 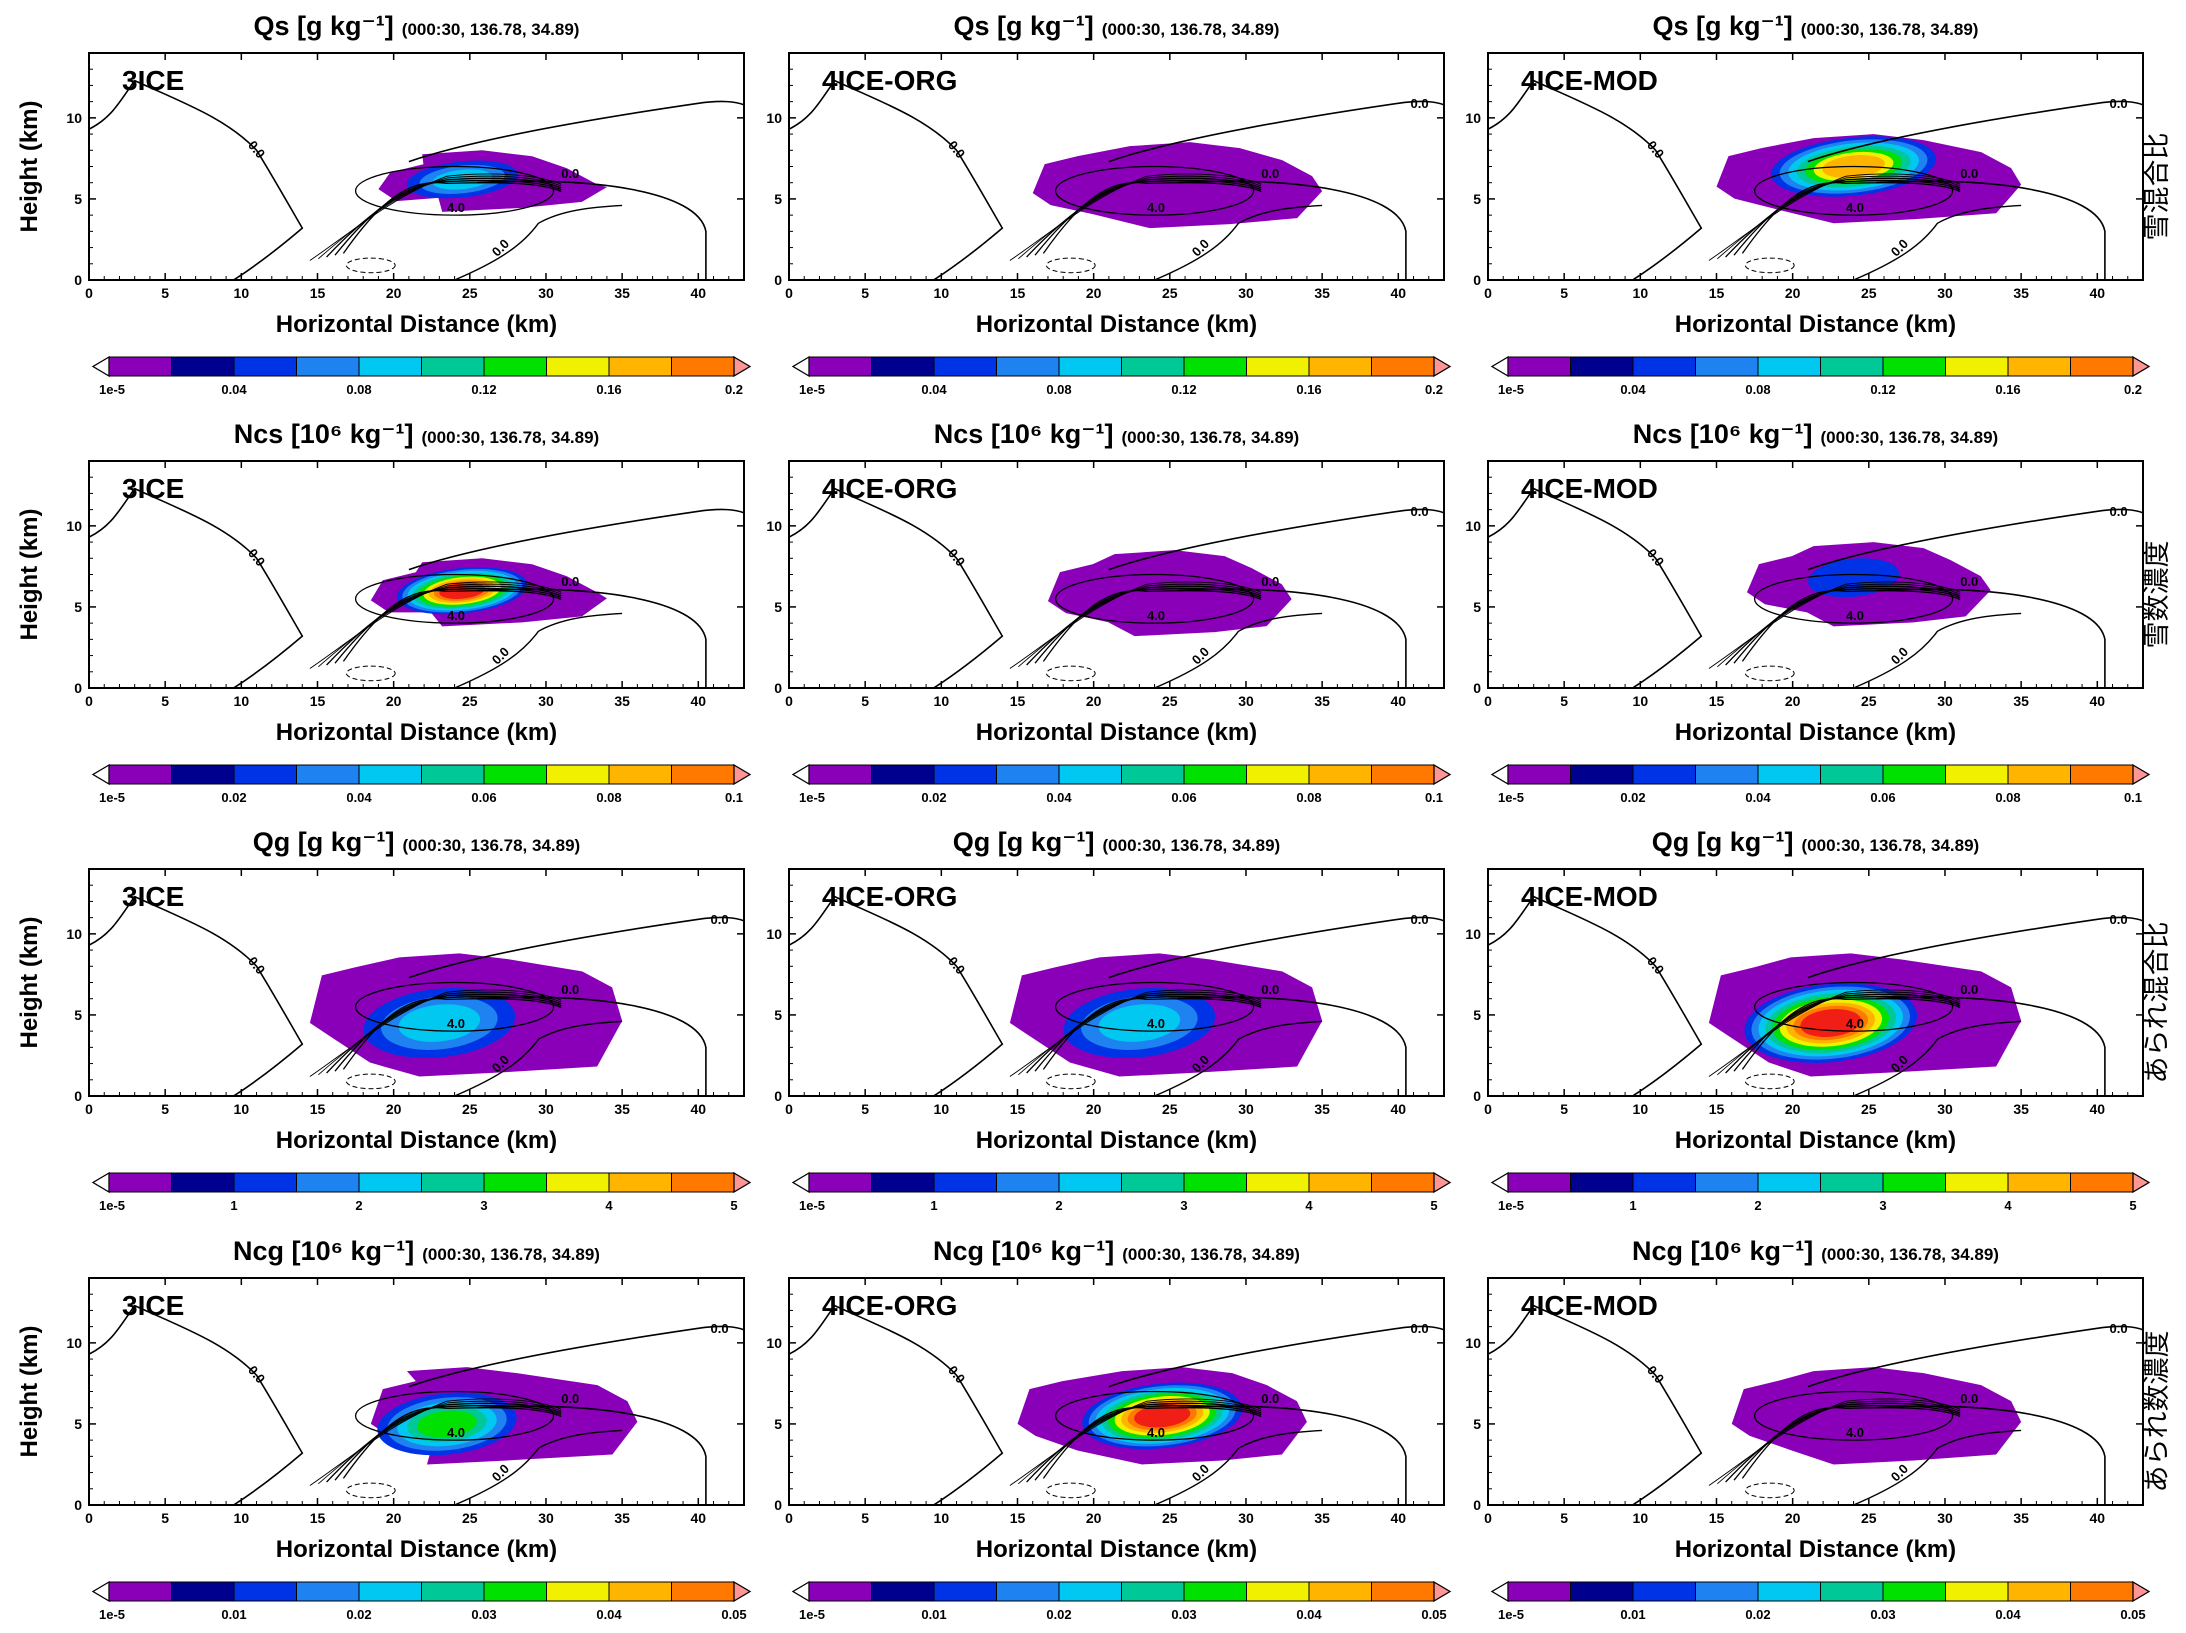 I want to click on contour-layer, so click(x=416, y=1404).